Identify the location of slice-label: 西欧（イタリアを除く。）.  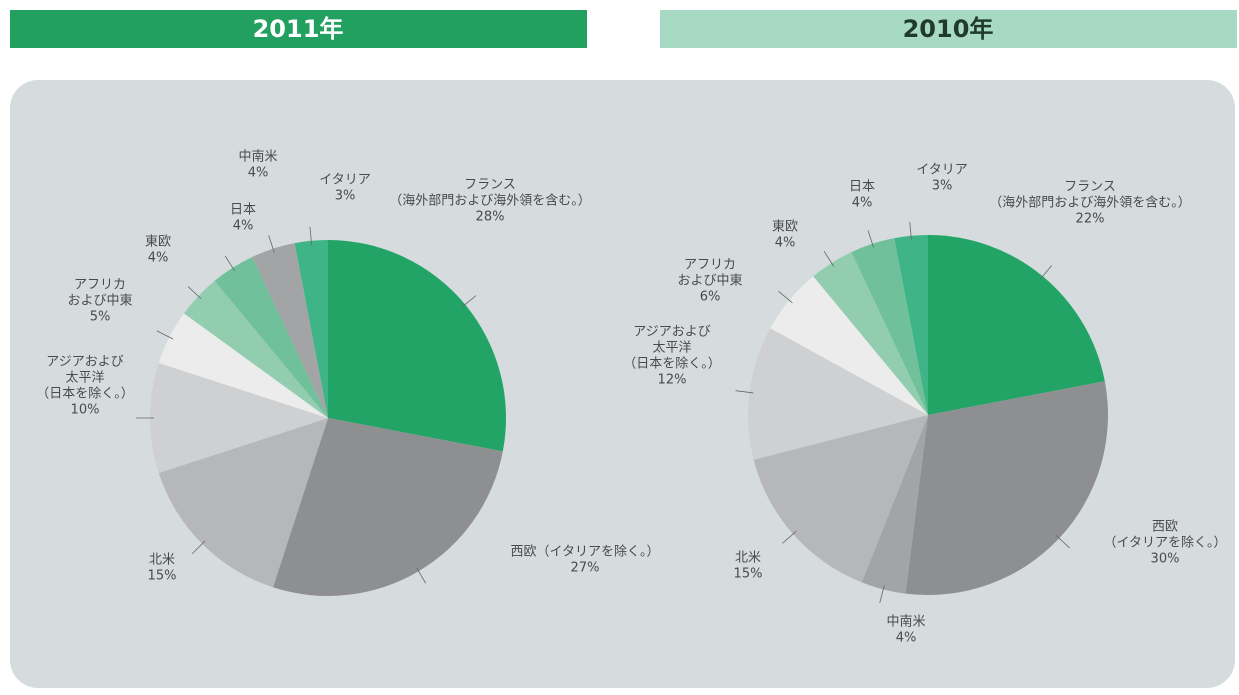
(585, 552).